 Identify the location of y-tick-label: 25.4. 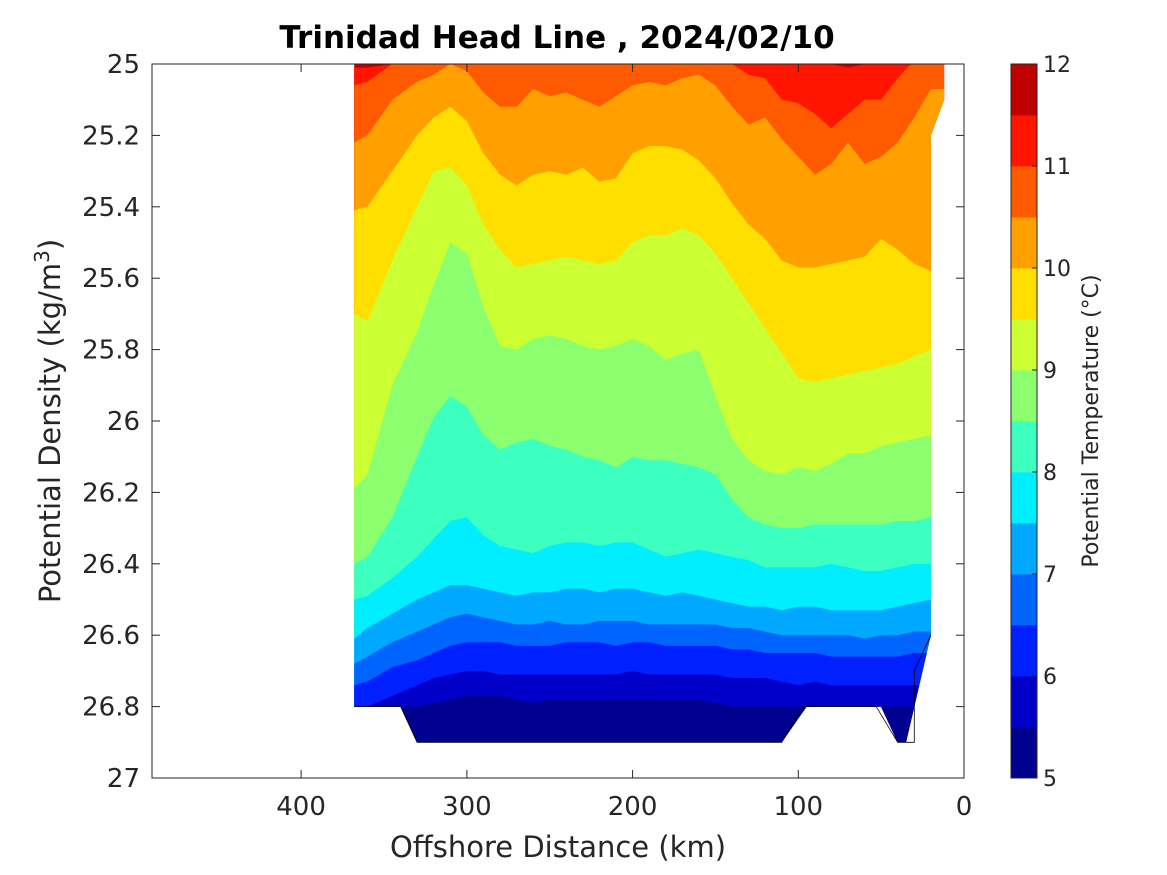
(111, 208).